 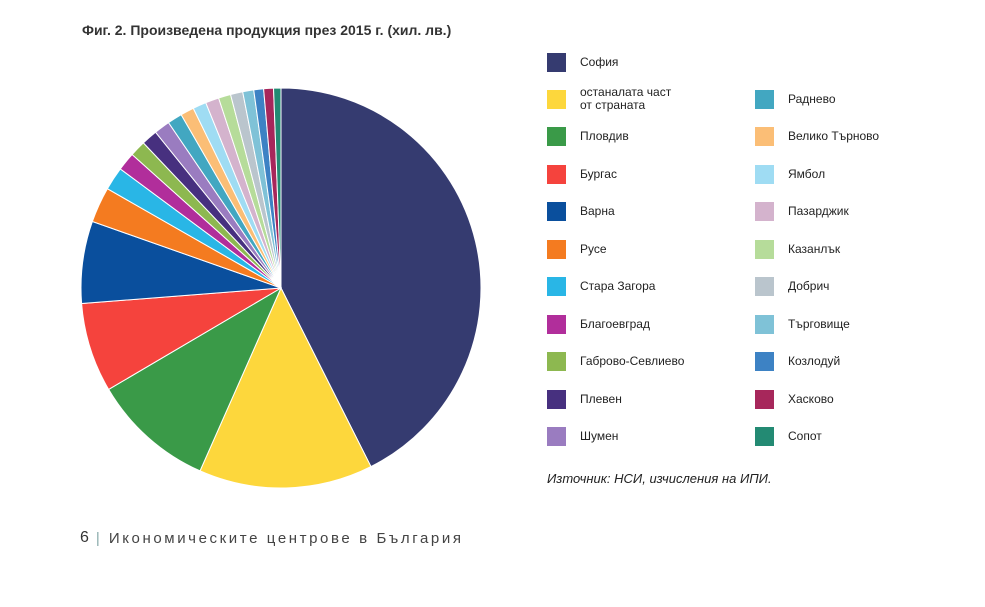 I want to click on legend-item-варна: Варна, so click(x=581, y=211).